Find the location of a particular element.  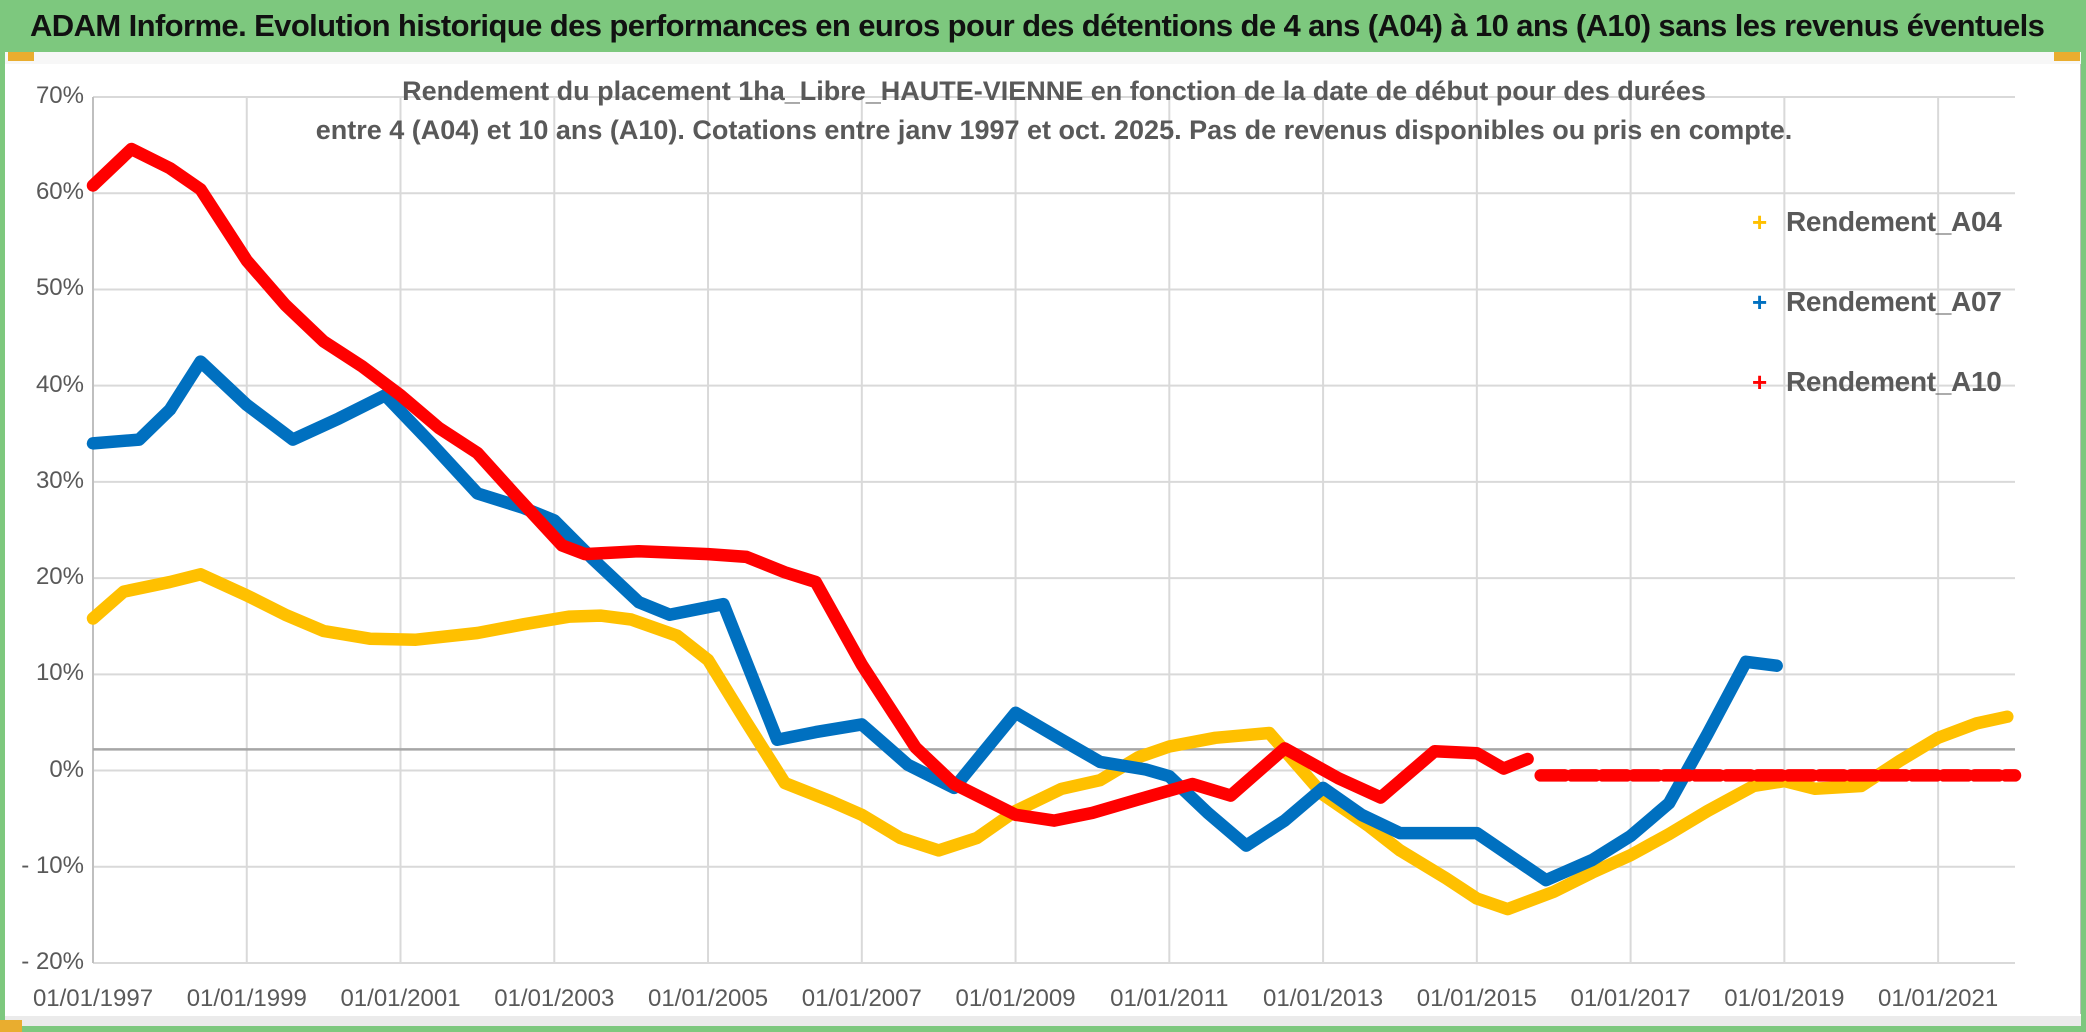

orange-handle-bottom-left is located at coordinates (11, 1026).